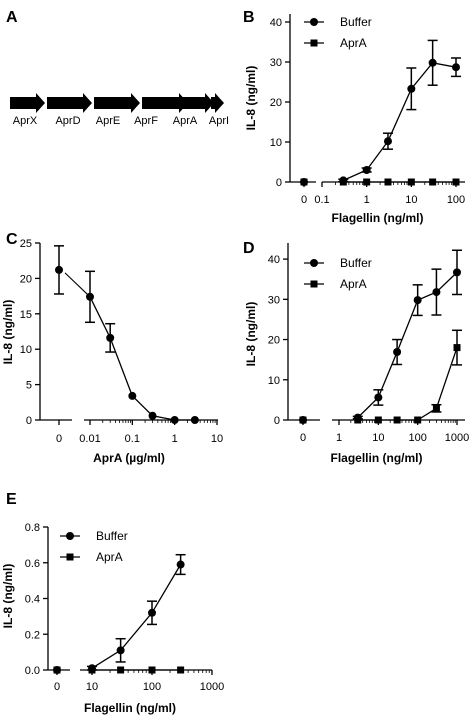  I want to click on panel-b-letter: B, so click(249, 17).